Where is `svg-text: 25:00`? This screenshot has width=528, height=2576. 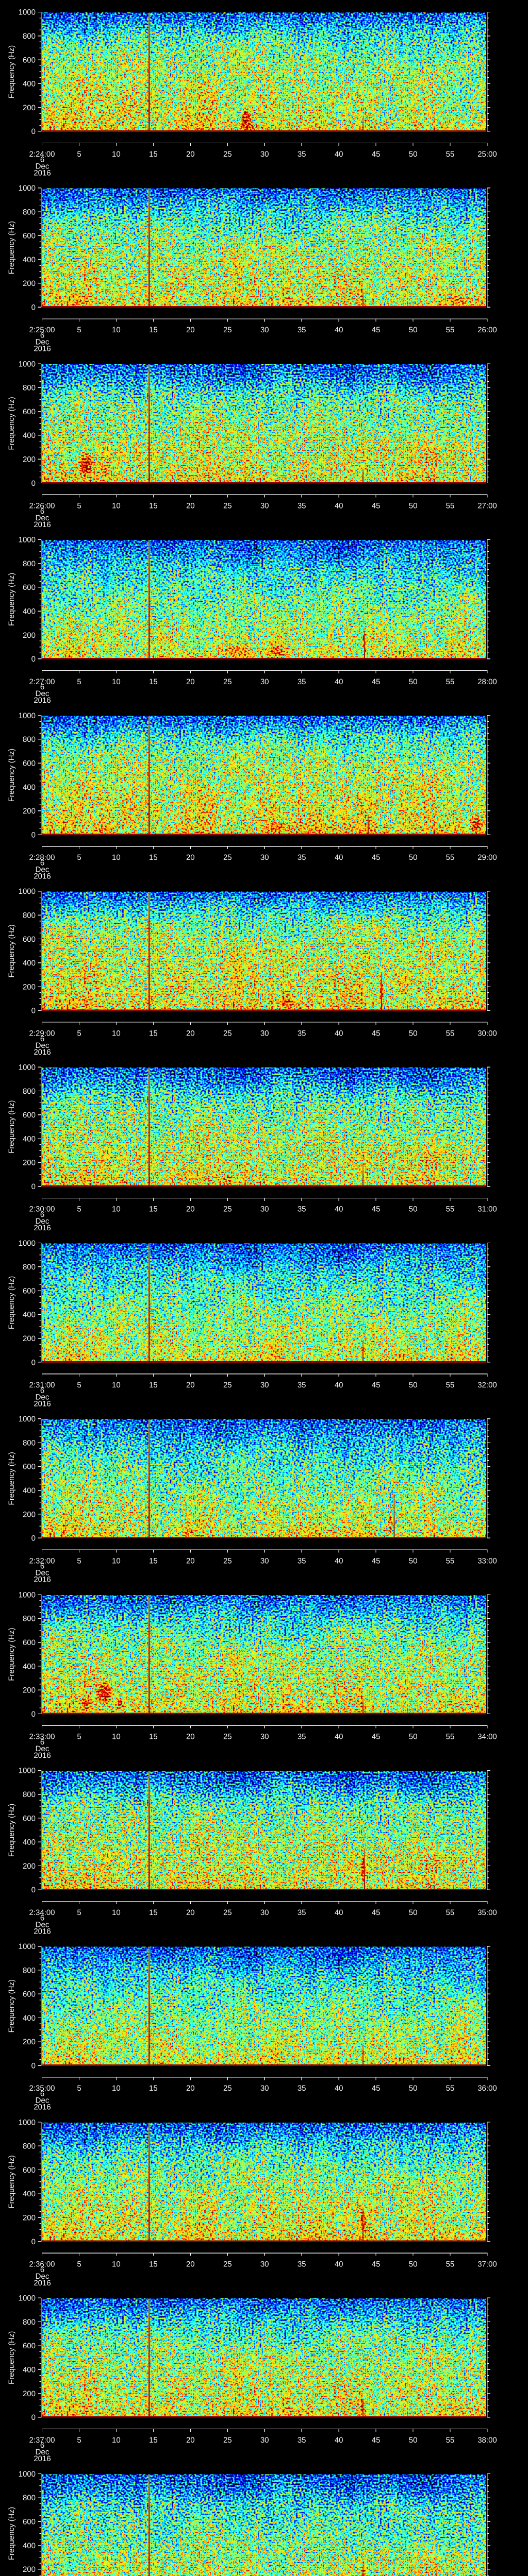
svg-text: 25:00 is located at coordinates (487, 154).